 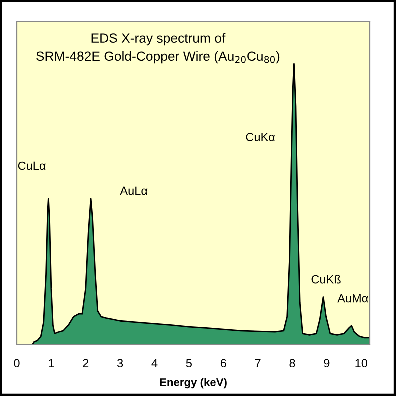 What do you see at coordinates (51, 363) in the screenshot?
I see `x-tick-label: 1` at bounding box center [51, 363].